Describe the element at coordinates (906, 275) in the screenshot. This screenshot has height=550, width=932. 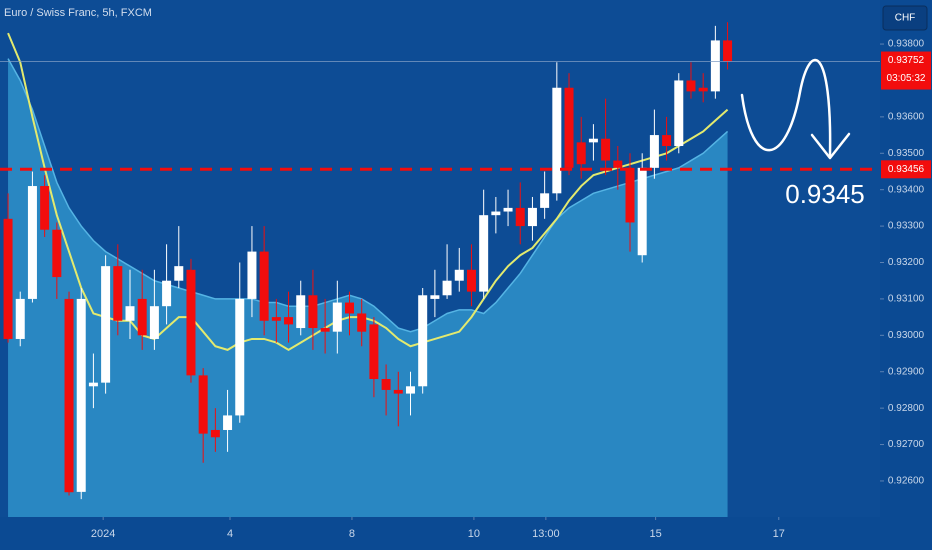
I see `price-axis` at that location.